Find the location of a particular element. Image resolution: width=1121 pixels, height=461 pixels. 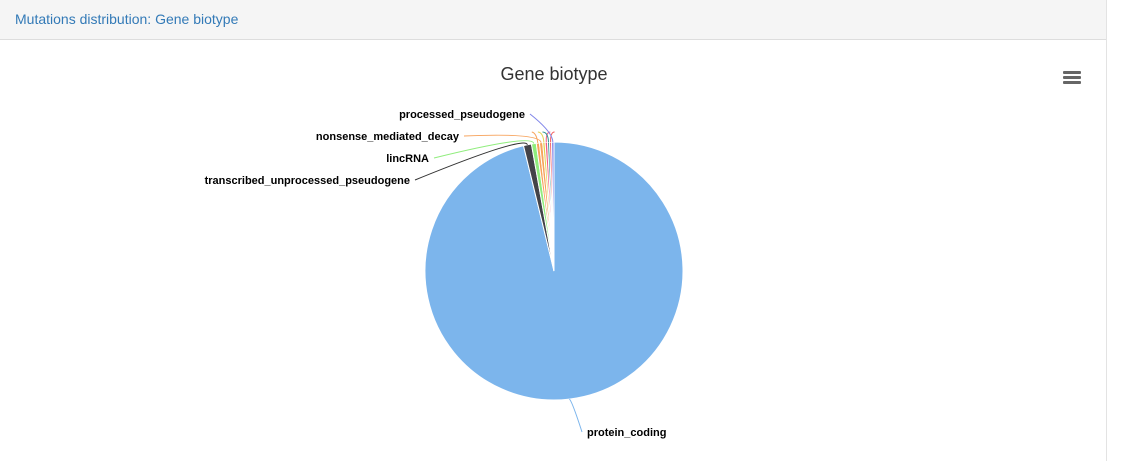

panel-title-link: Mutations distribution: Gene biotype is located at coordinates (127, 19).